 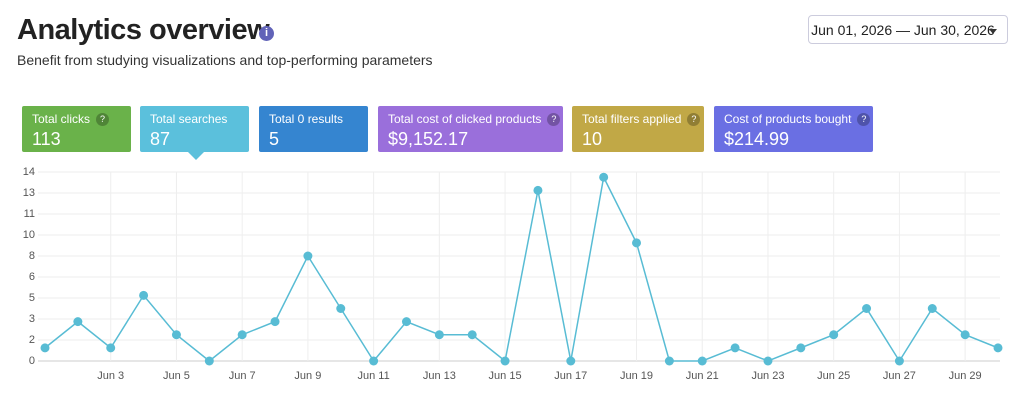 What do you see at coordinates (160, 139) in the screenshot?
I see `card-value: 87` at bounding box center [160, 139].